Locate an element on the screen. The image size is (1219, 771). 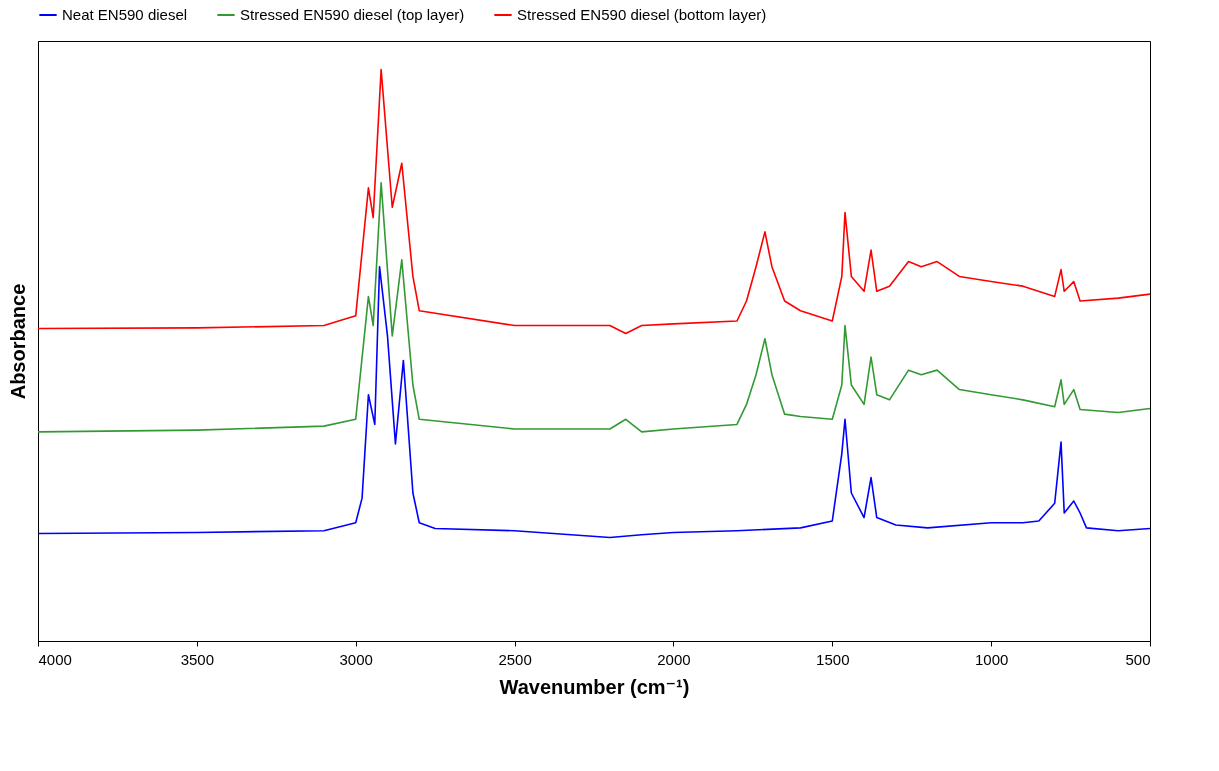
x-tick-label: 3500 is located at coordinates (197, 659).